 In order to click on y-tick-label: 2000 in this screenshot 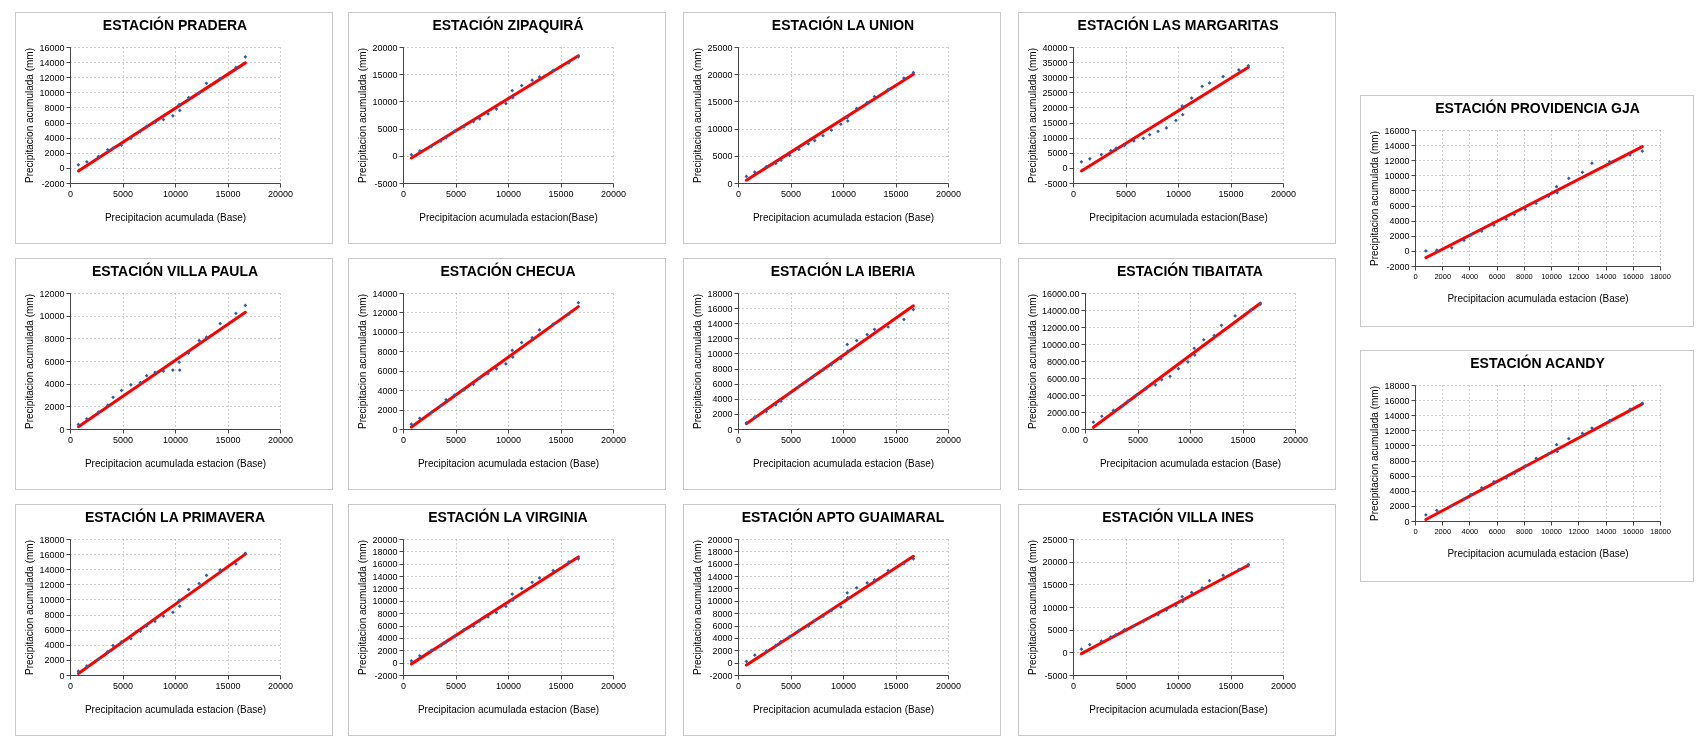, I will do `click(54, 153)`.